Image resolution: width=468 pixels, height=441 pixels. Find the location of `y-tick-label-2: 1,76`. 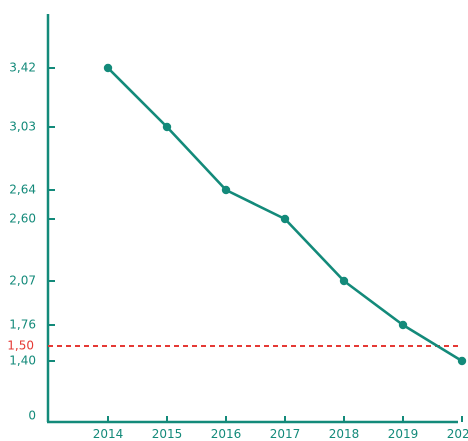

y-tick-label-2: 1,76 is located at coordinates (22, 325).